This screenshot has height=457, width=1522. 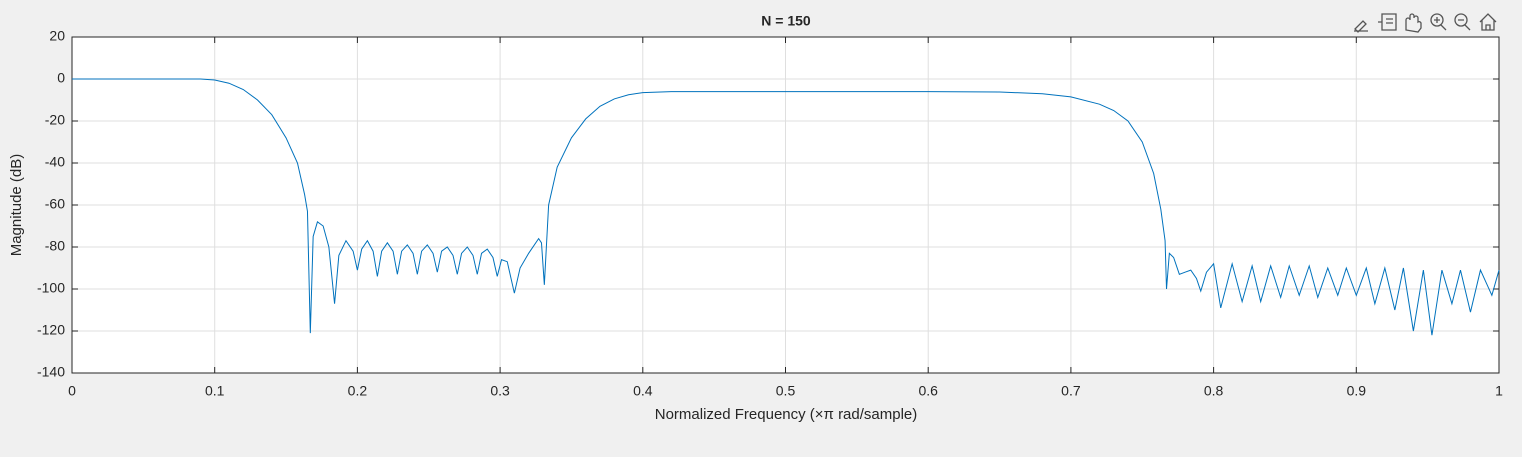 What do you see at coordinates (215, 391) in the screenshot?
I see `x-tick-label: 0.1` at bounding box center [215, 391].